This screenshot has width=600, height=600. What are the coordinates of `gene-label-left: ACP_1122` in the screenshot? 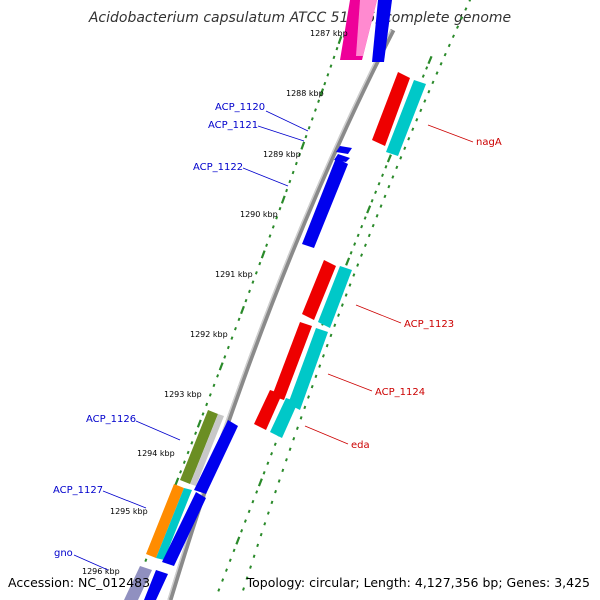 It's located at (218, 167).